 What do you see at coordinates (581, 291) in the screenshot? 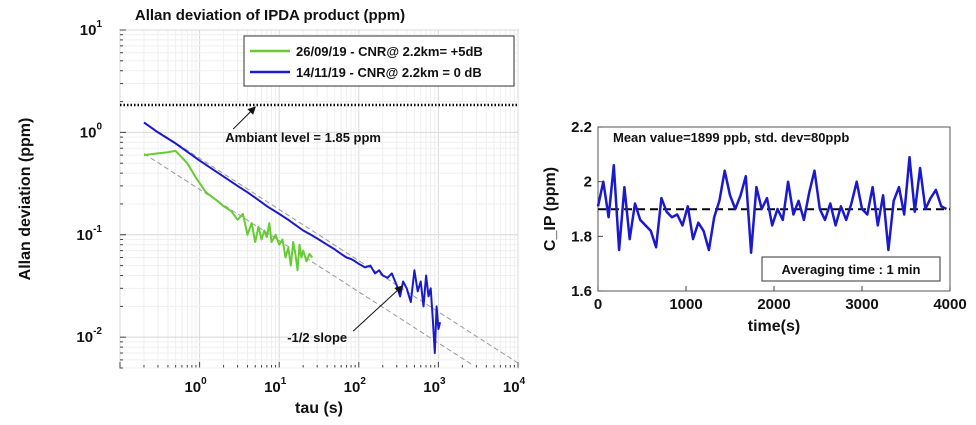
I see `right-y-tick-label: 1.6` at bounding box center [581, 291].